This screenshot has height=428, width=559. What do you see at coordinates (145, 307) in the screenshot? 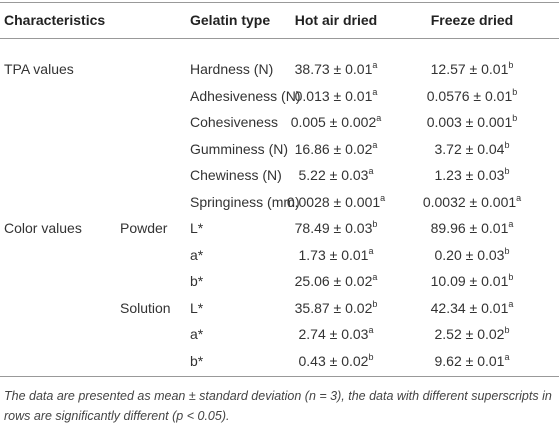
I see `subgroup-label: Solution` at bounding box center [145, 307].